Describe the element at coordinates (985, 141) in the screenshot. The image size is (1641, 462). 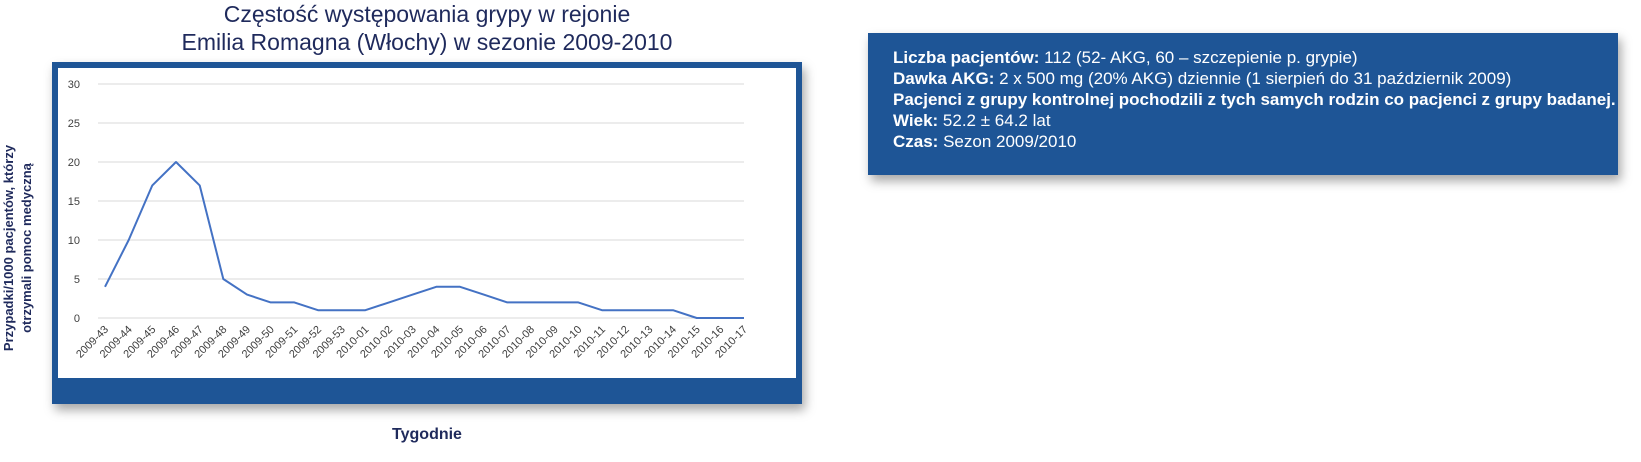
I see `info-line-time: Czas: Sezon 2009/2010` at that location.